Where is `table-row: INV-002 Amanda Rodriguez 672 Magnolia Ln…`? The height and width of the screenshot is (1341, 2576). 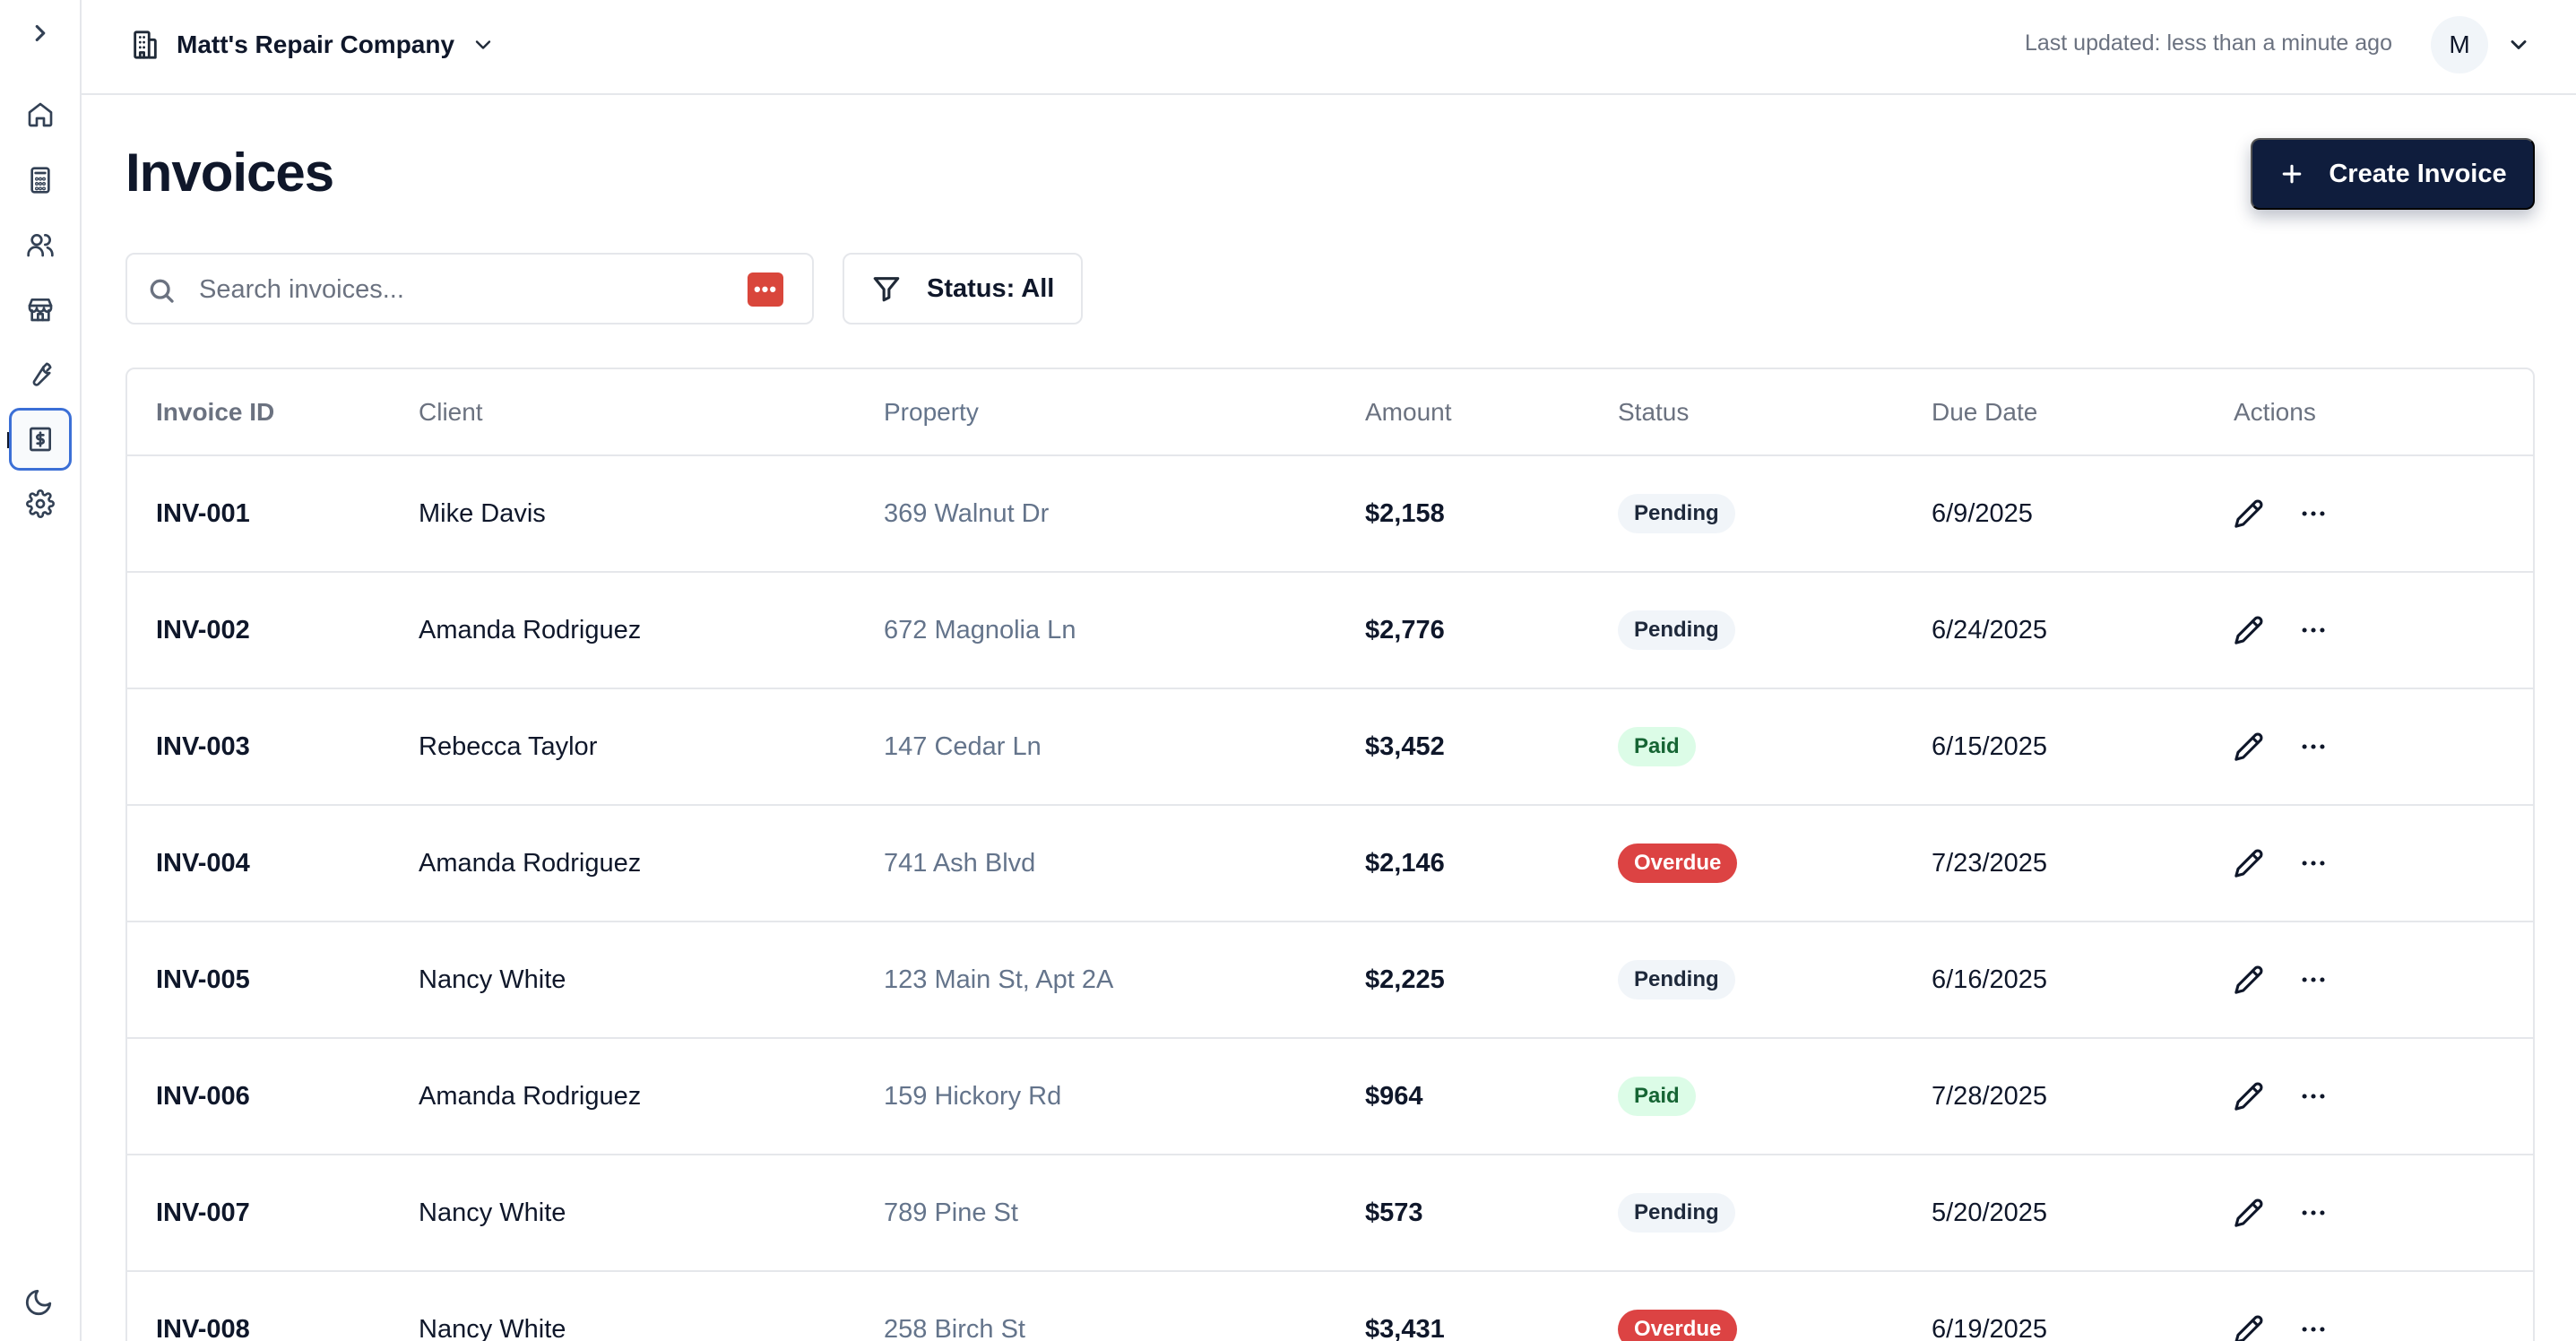
table-row: INV-002 Amanda Rodriguez 672 Magnolia Ln… is located at coordinates (1330, 630).